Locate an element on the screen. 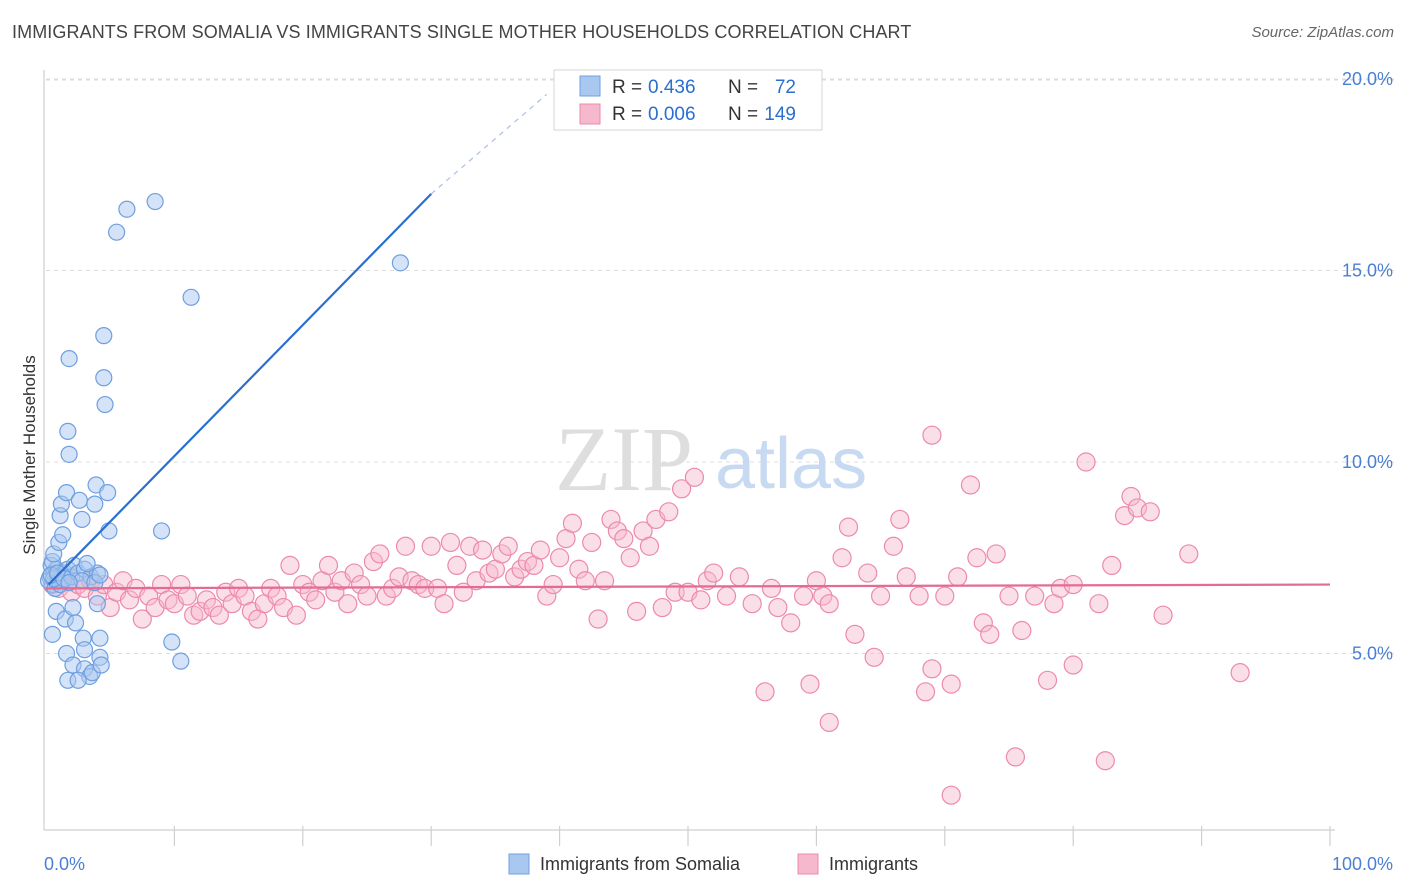 This screenshot has height=892, width=1406. series-legend-swatch-immigrants is located at coordinates (808, 864).